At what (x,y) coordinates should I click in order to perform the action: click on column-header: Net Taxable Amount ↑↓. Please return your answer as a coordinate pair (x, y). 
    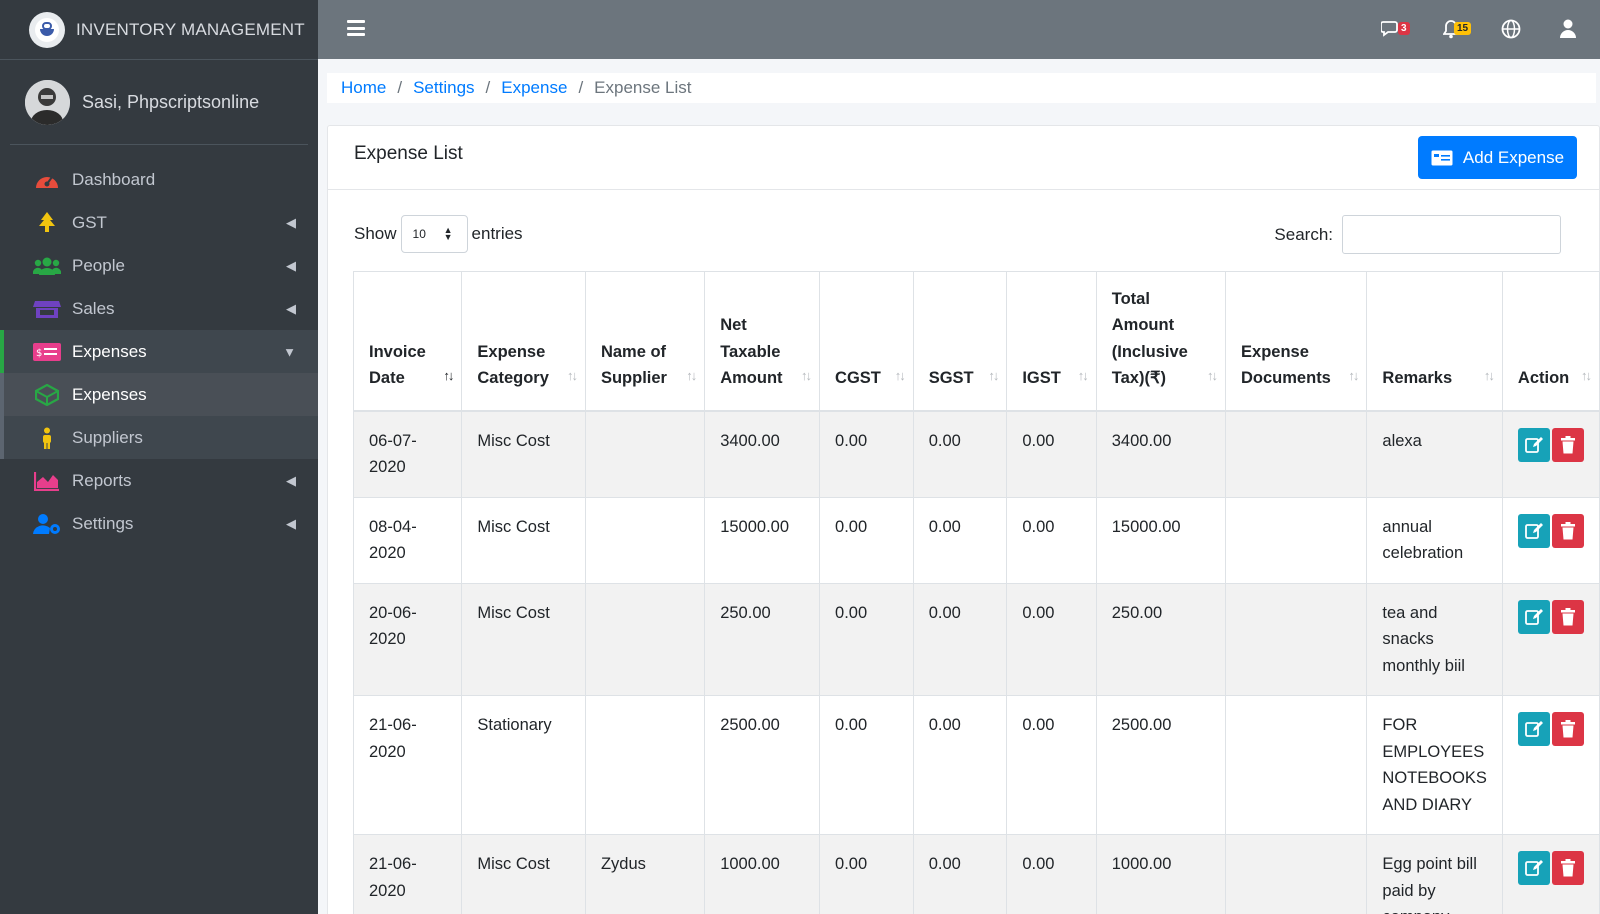
    Looking at the image, I should click on (762, 341).